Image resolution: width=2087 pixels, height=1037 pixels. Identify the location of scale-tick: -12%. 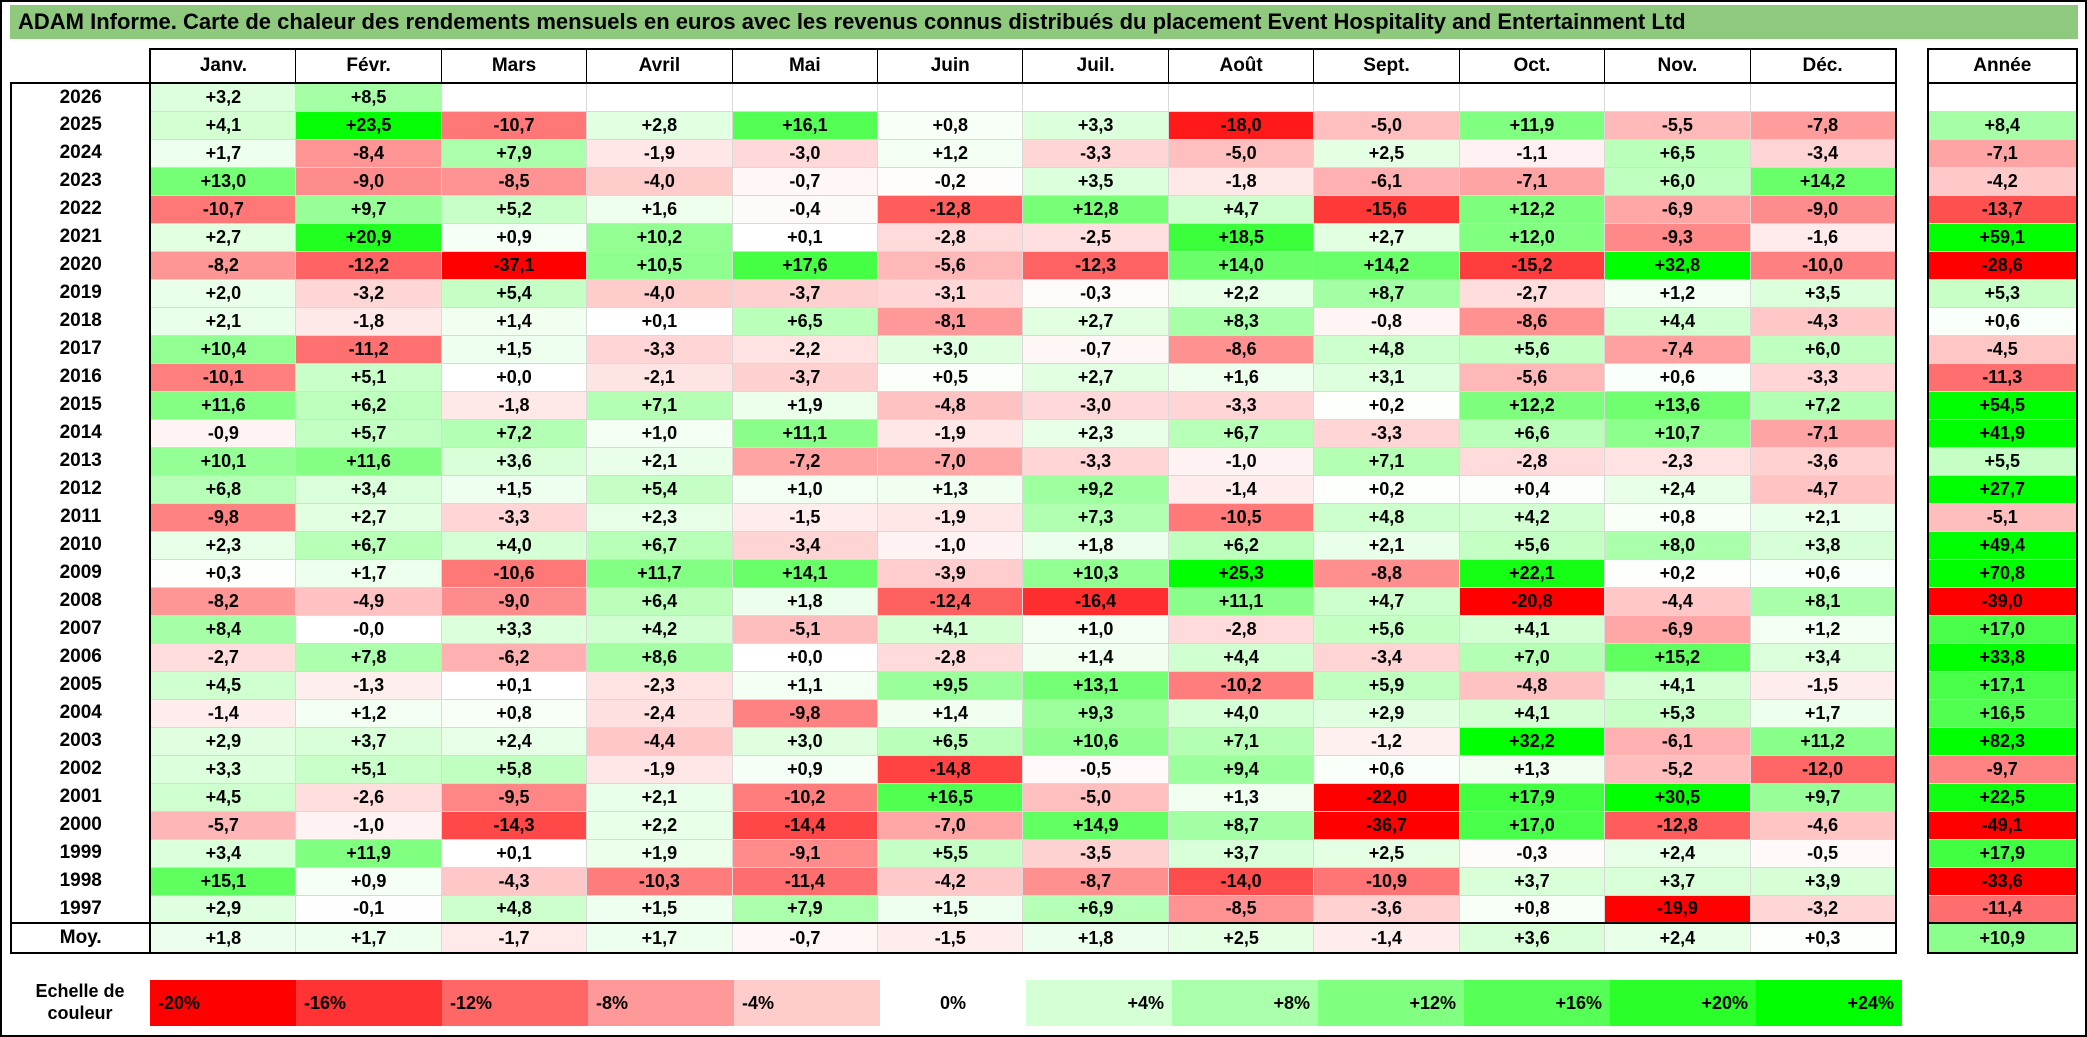
(515, 1003).